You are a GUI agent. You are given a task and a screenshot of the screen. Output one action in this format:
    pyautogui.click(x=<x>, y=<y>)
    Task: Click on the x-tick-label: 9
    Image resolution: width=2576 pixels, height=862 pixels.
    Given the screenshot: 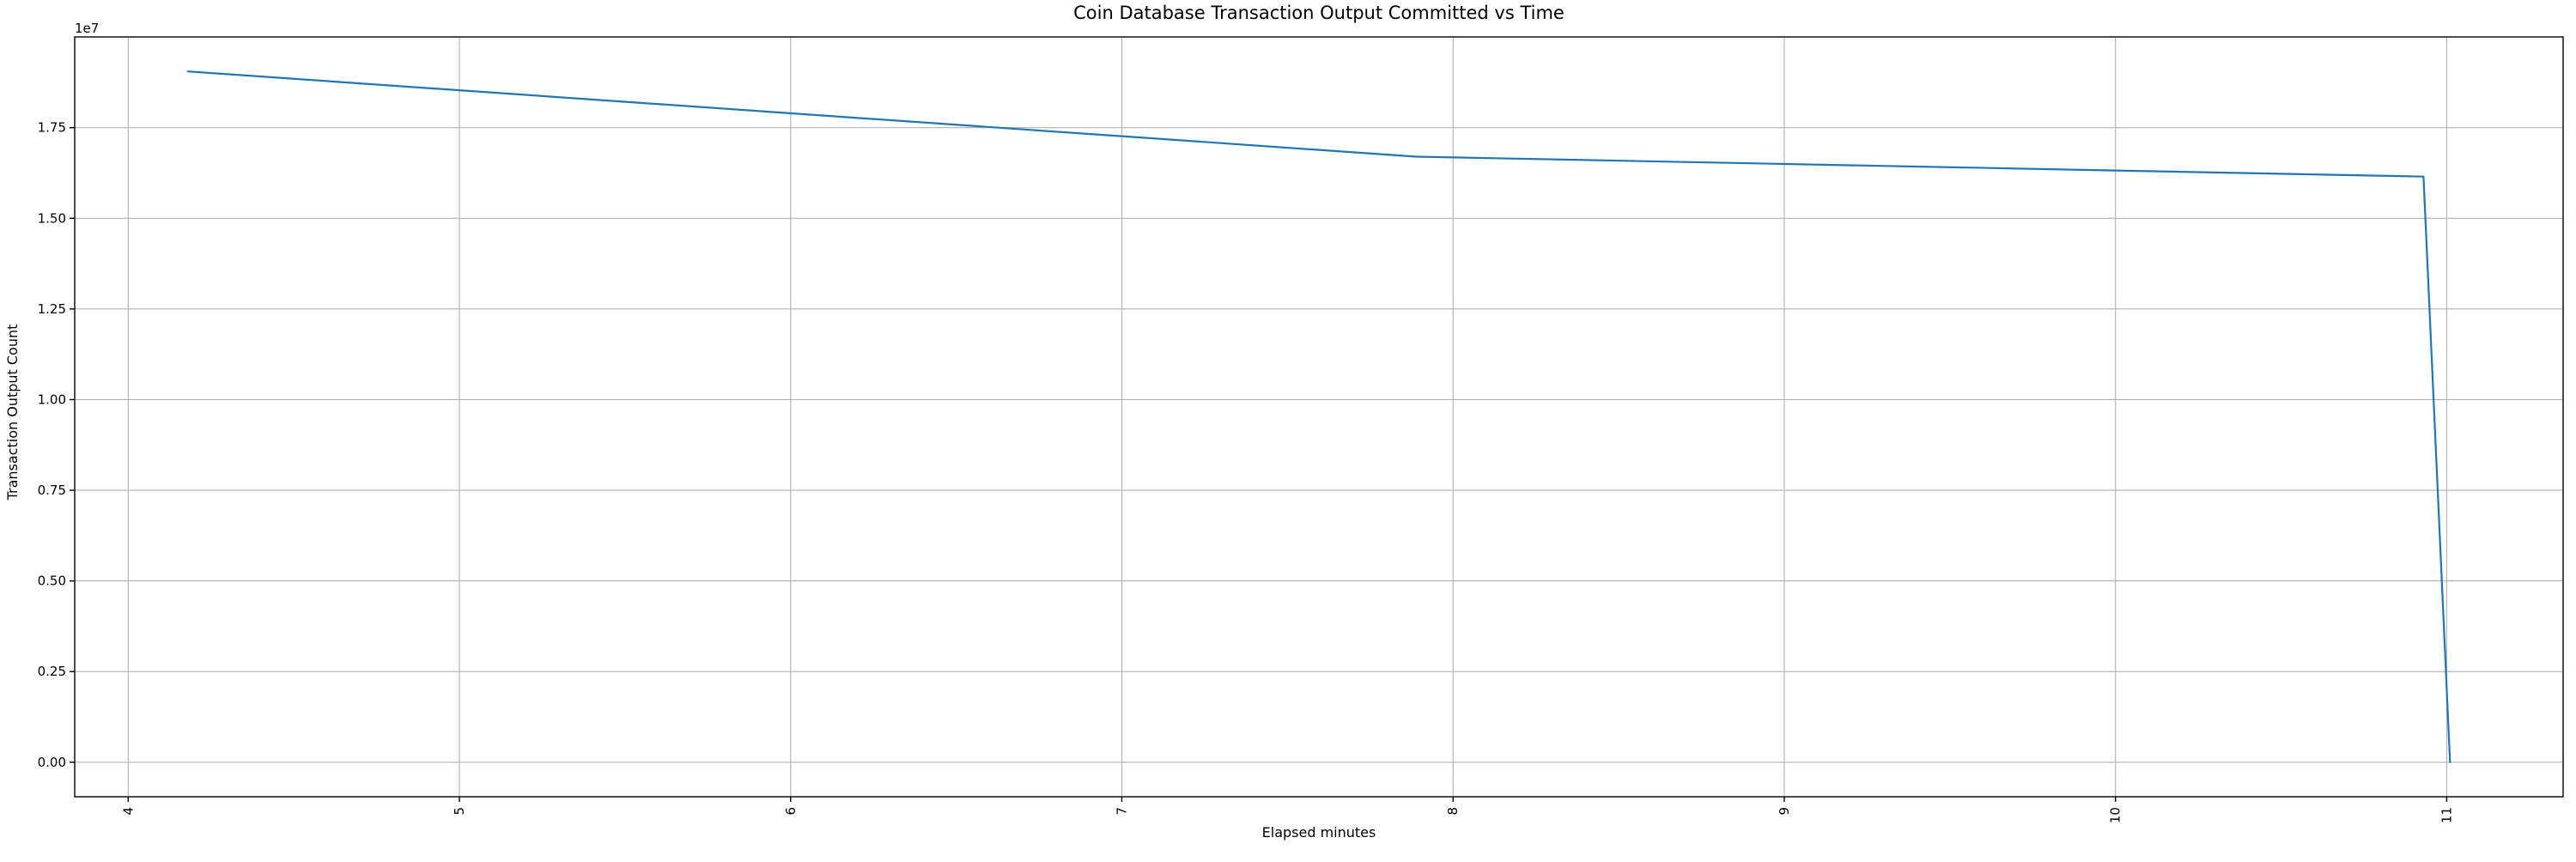 What is the action you would take?
    pyautogui.click(x=1784, y=811)
    